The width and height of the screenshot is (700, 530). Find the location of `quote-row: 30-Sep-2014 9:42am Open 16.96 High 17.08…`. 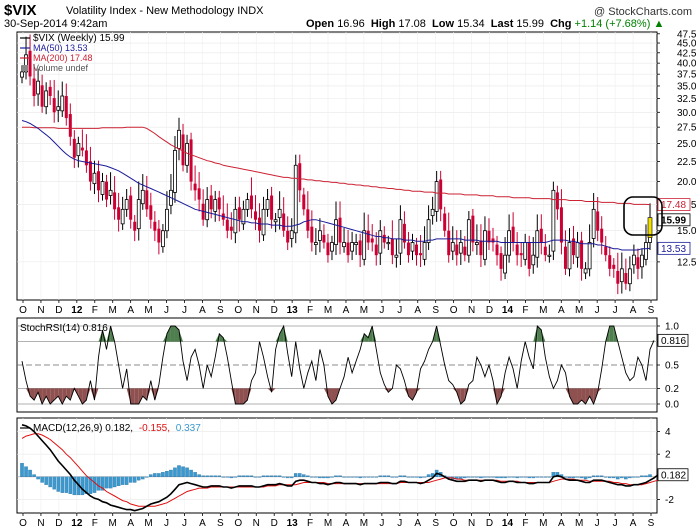

quote-row: 30-Sep-2014 9:42am Open 16.96 High 17.08… is located at coordinates (350, 25).